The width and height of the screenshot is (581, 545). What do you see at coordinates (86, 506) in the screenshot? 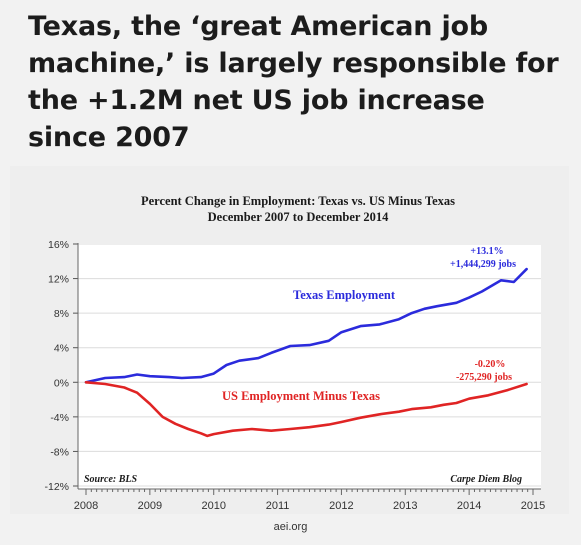
I see `x-tick-label: 2008` at bounding box center [86, 506].